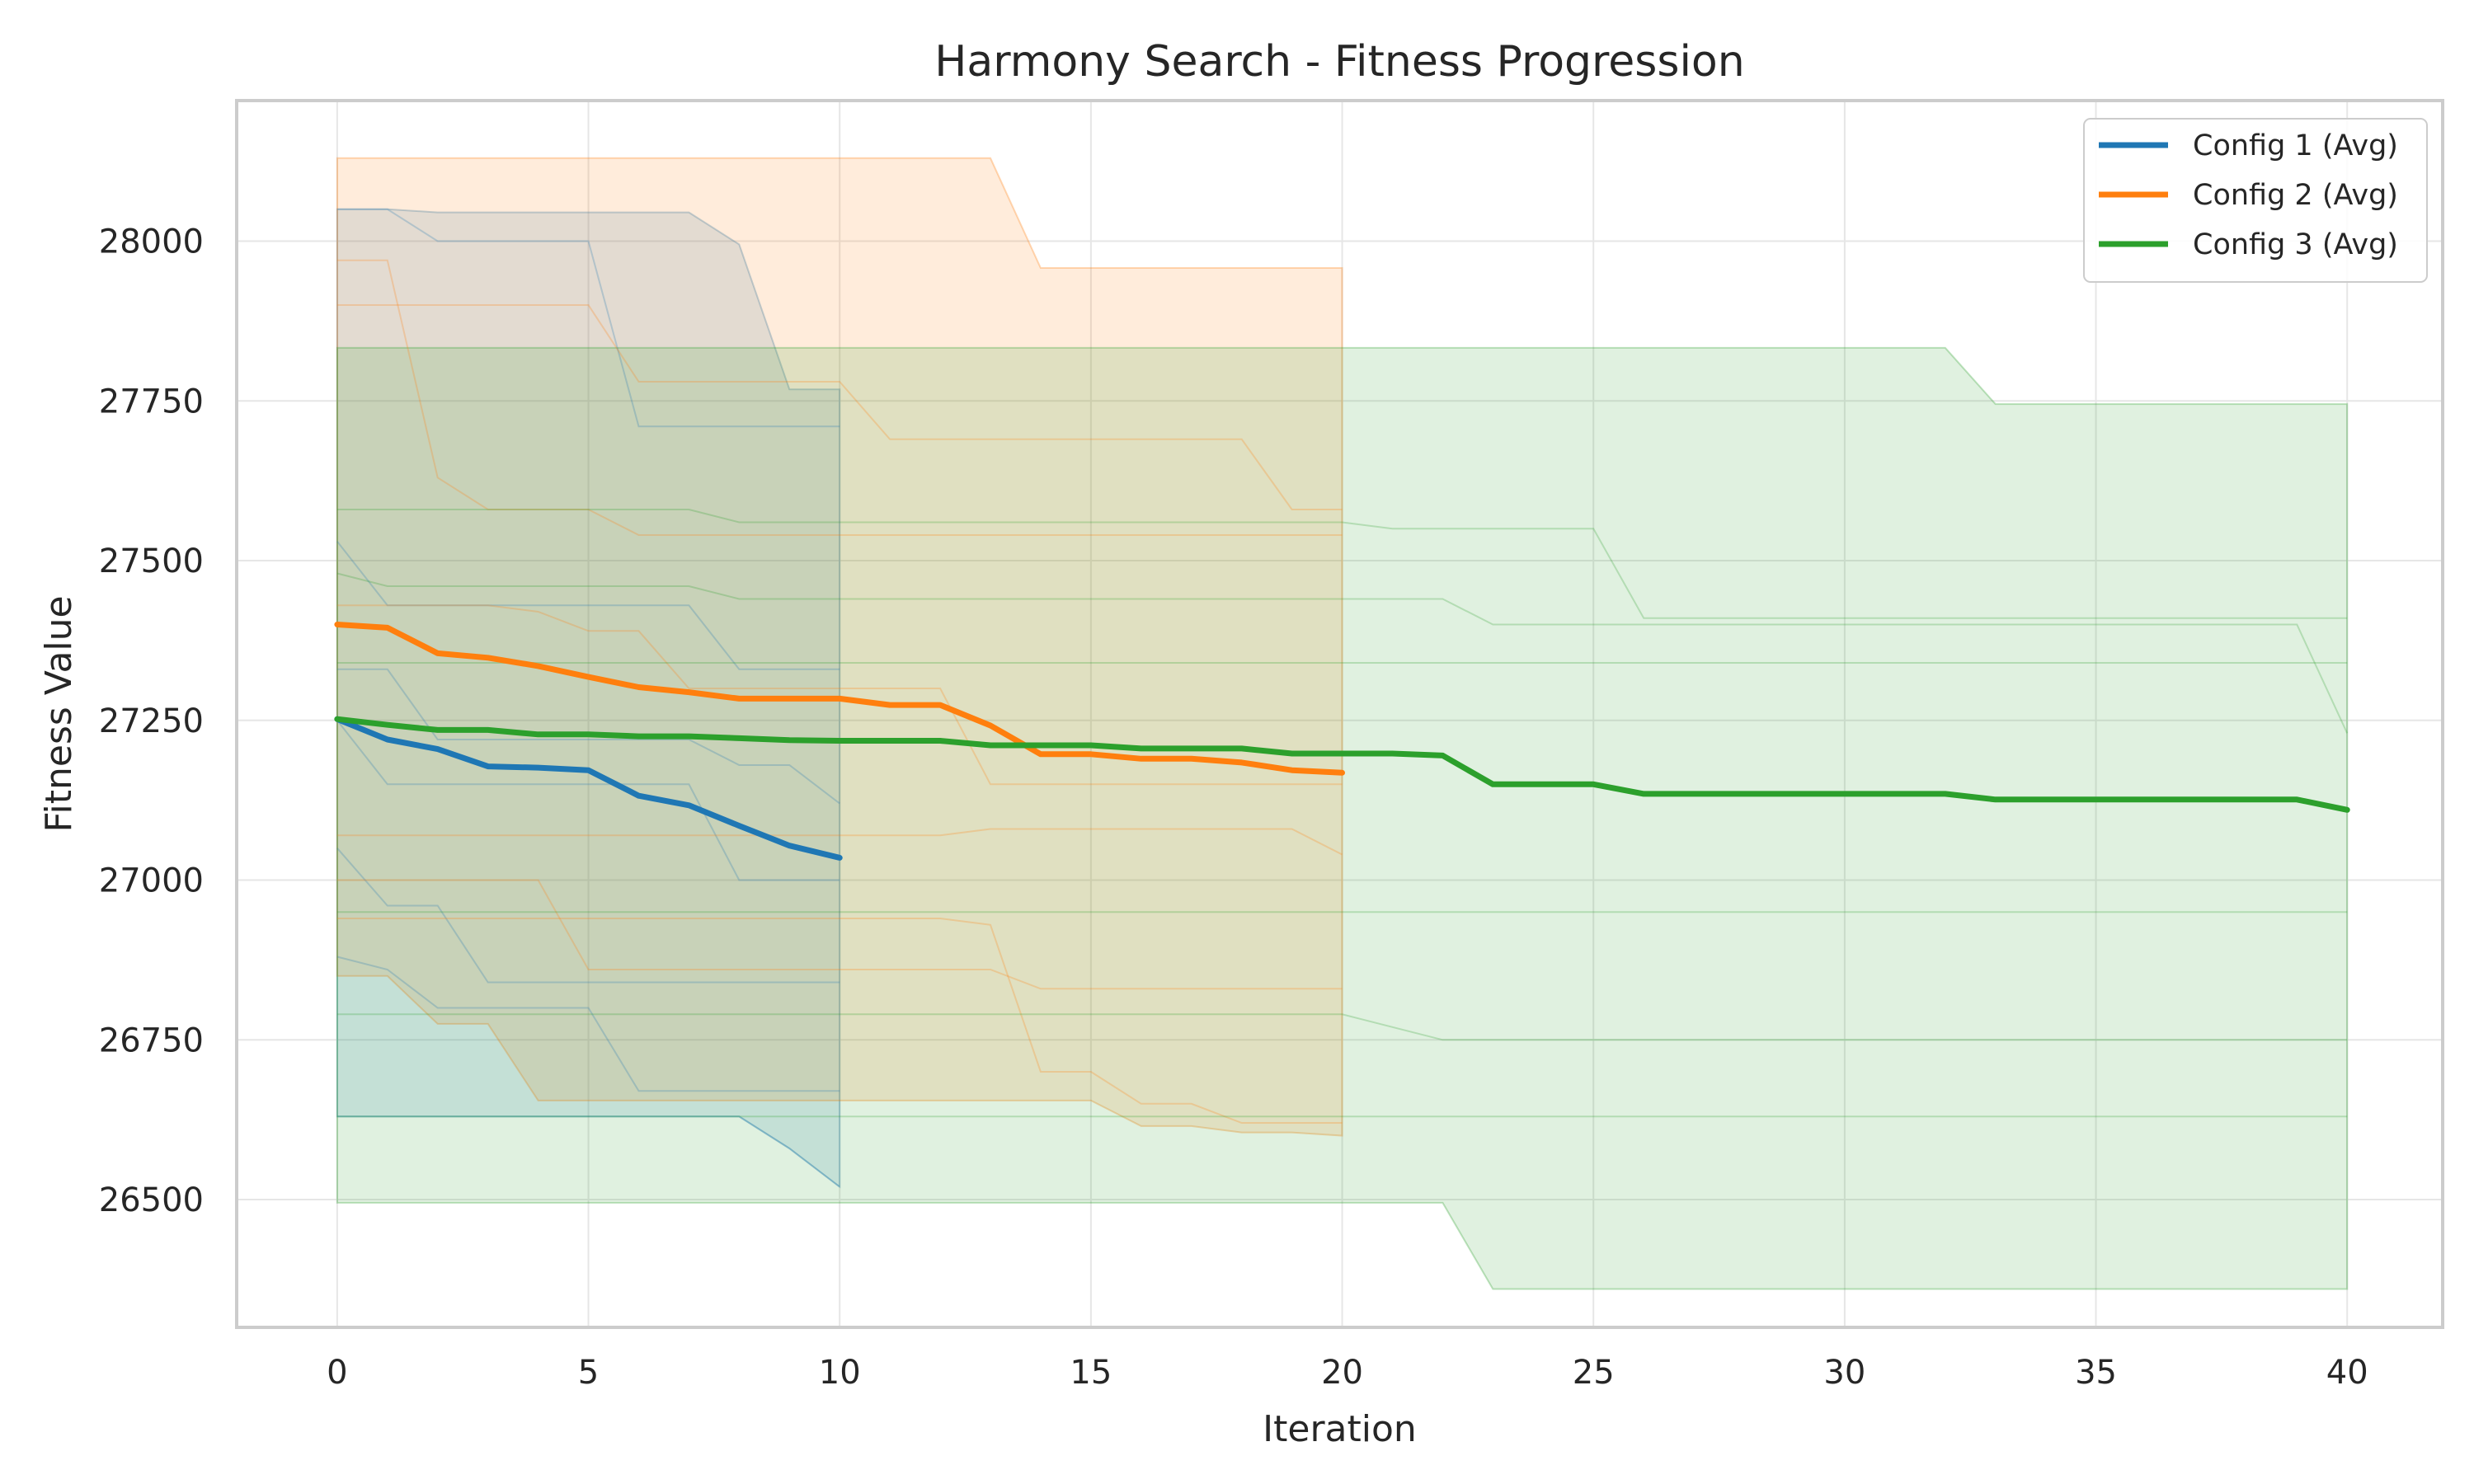  What do you see at coordinates (2295, 145) in the screenshot?
I see `legend-label: Config 1 (Avg)` at bounding box center [2295, 145].